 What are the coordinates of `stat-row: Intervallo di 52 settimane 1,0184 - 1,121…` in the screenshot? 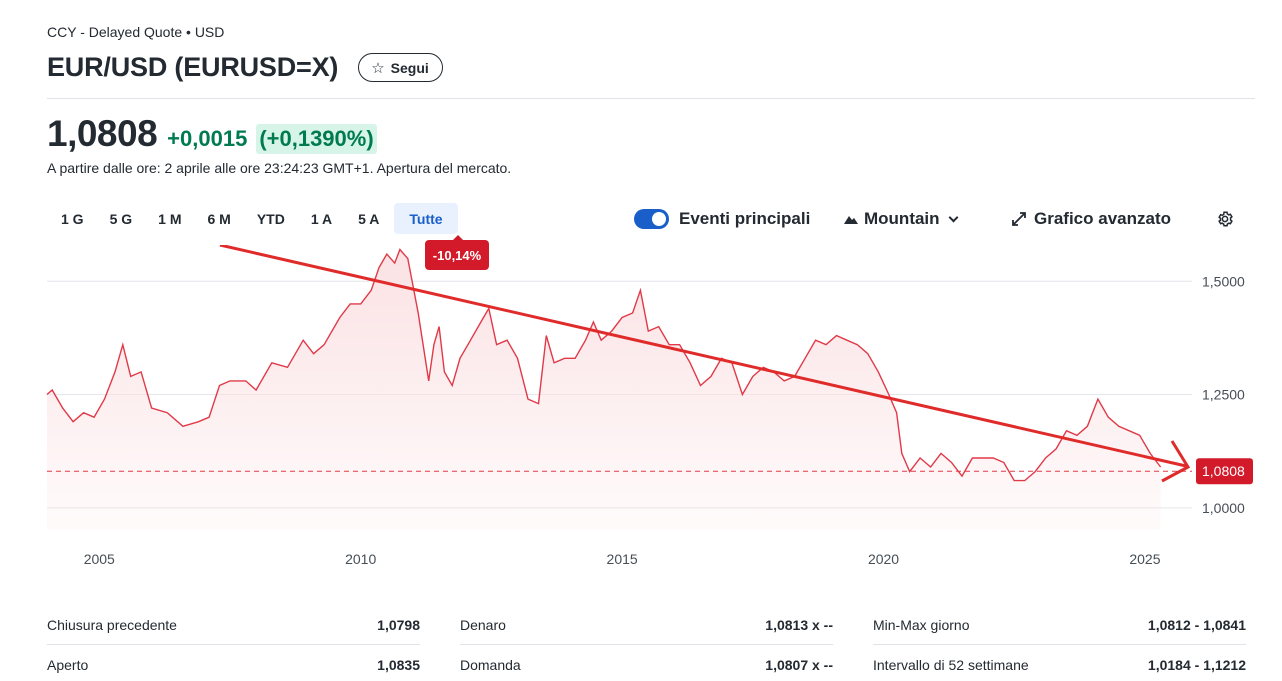 It's located at (1059, 663).